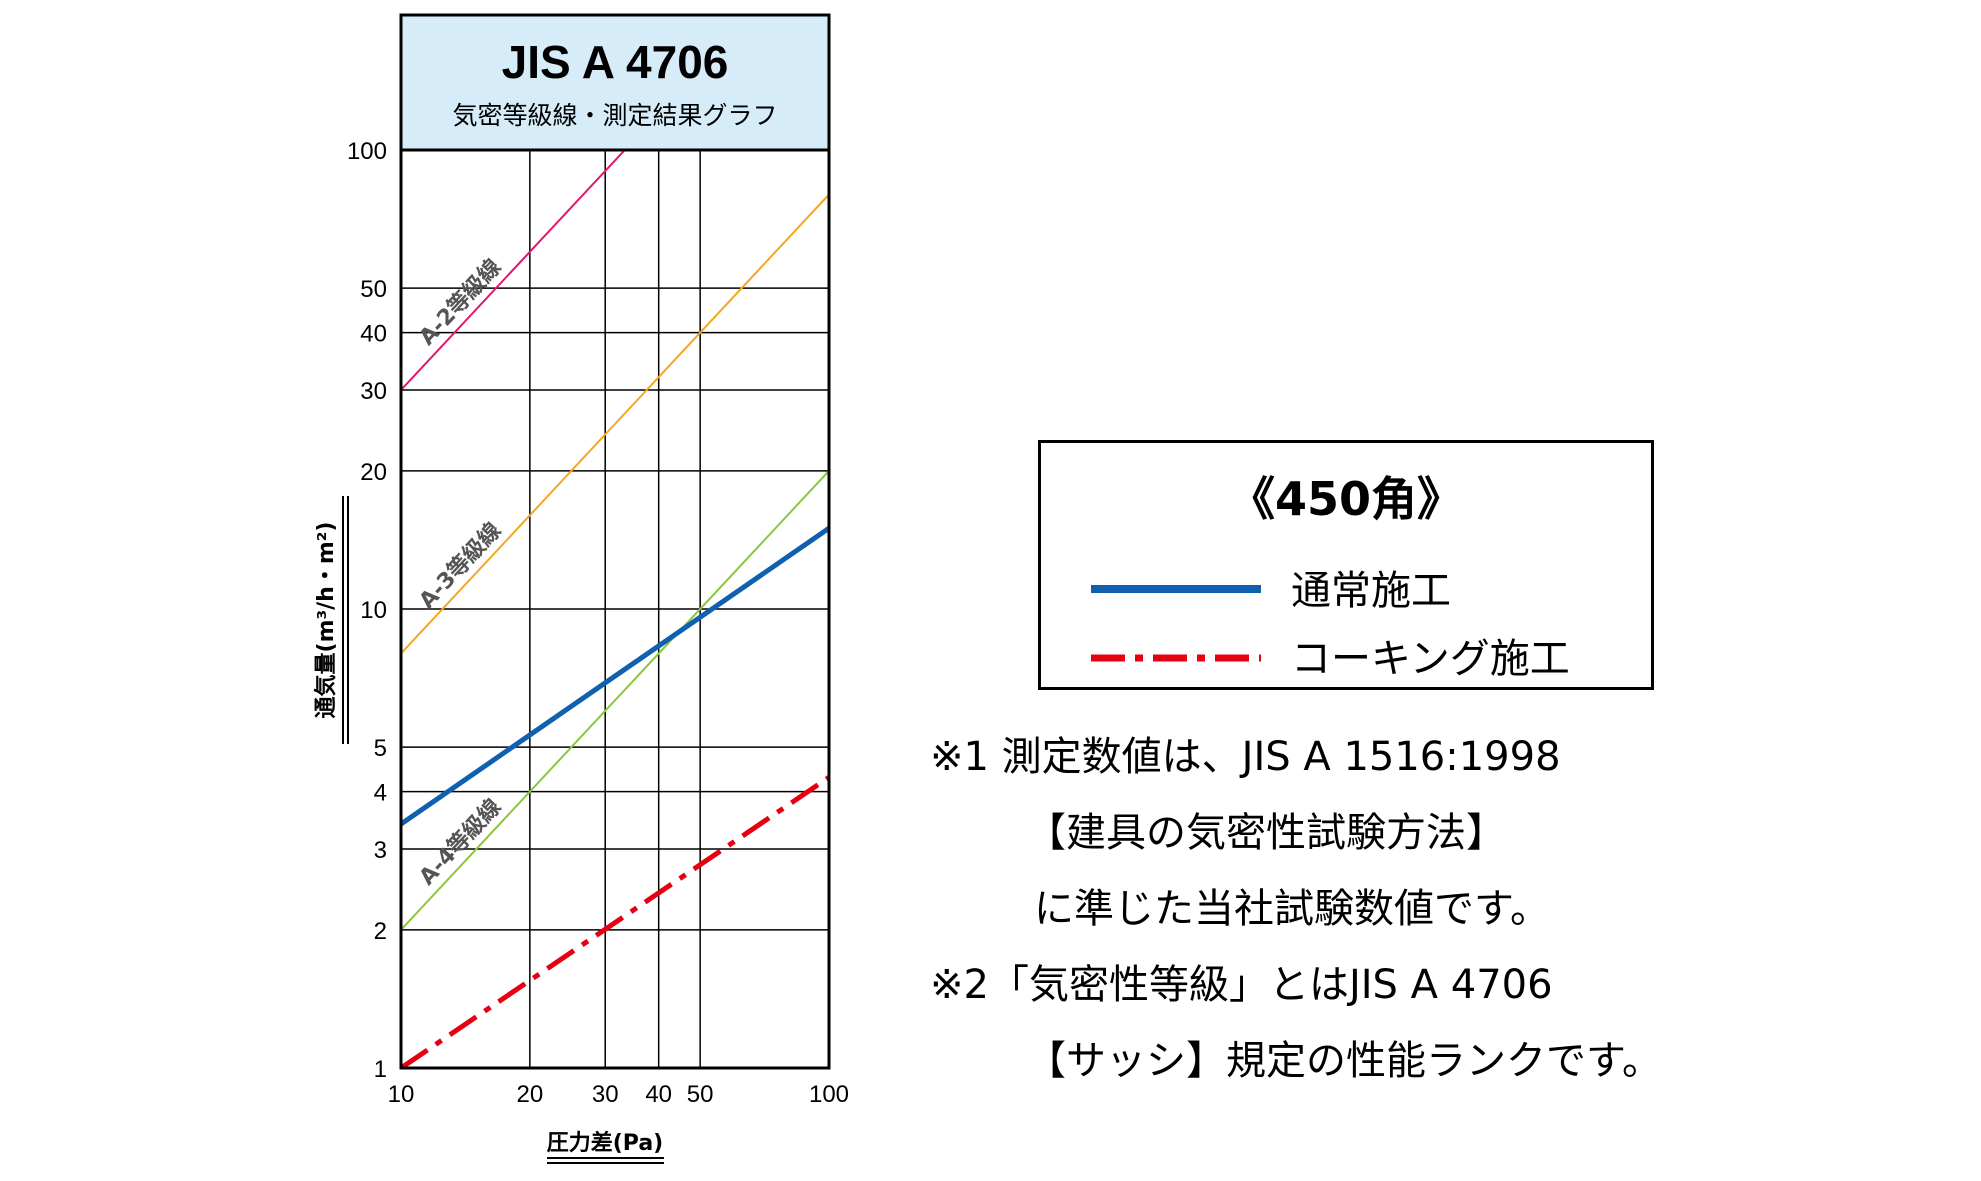 The height and width of the screenshot is (1181, 1981). What do you see at coordinates (1346, 499) in the screenshot?
I see `legend-title: 《450角》` at bounding box center [1346, 499].